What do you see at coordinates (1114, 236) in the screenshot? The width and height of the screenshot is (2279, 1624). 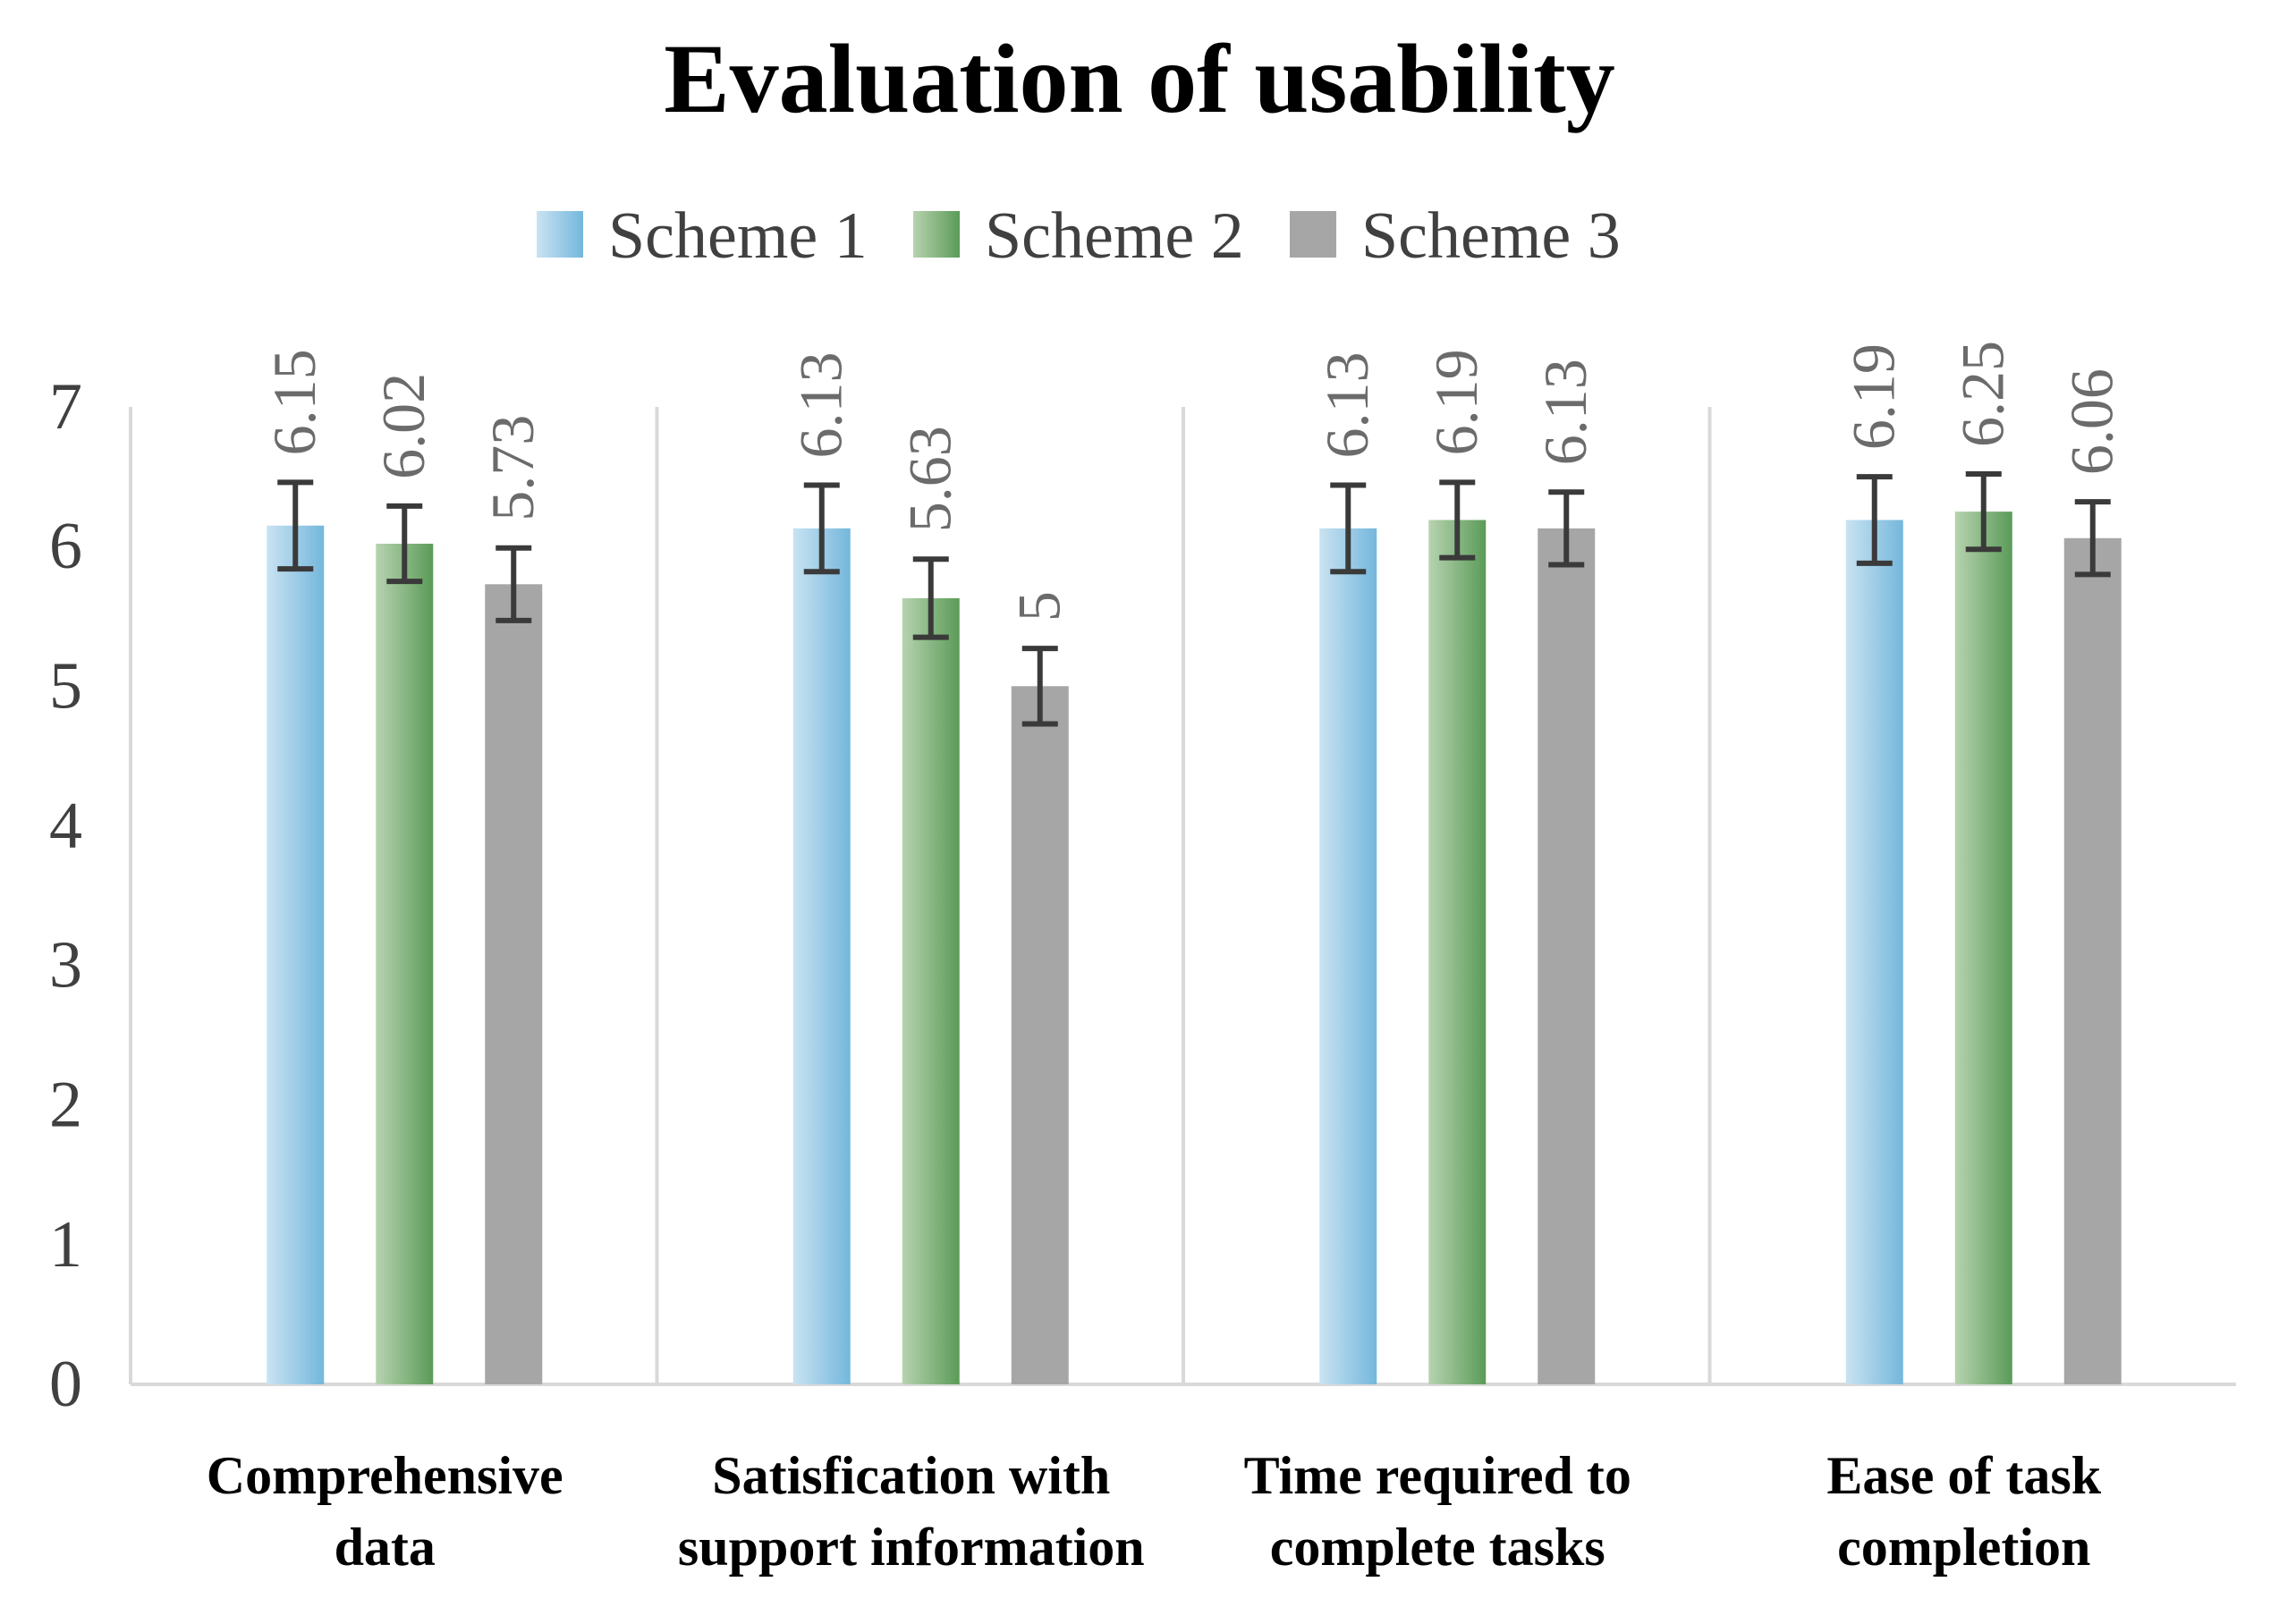 I see `legend-label-scheme-2: Scheme 2` at bounding box center [1114, 236].